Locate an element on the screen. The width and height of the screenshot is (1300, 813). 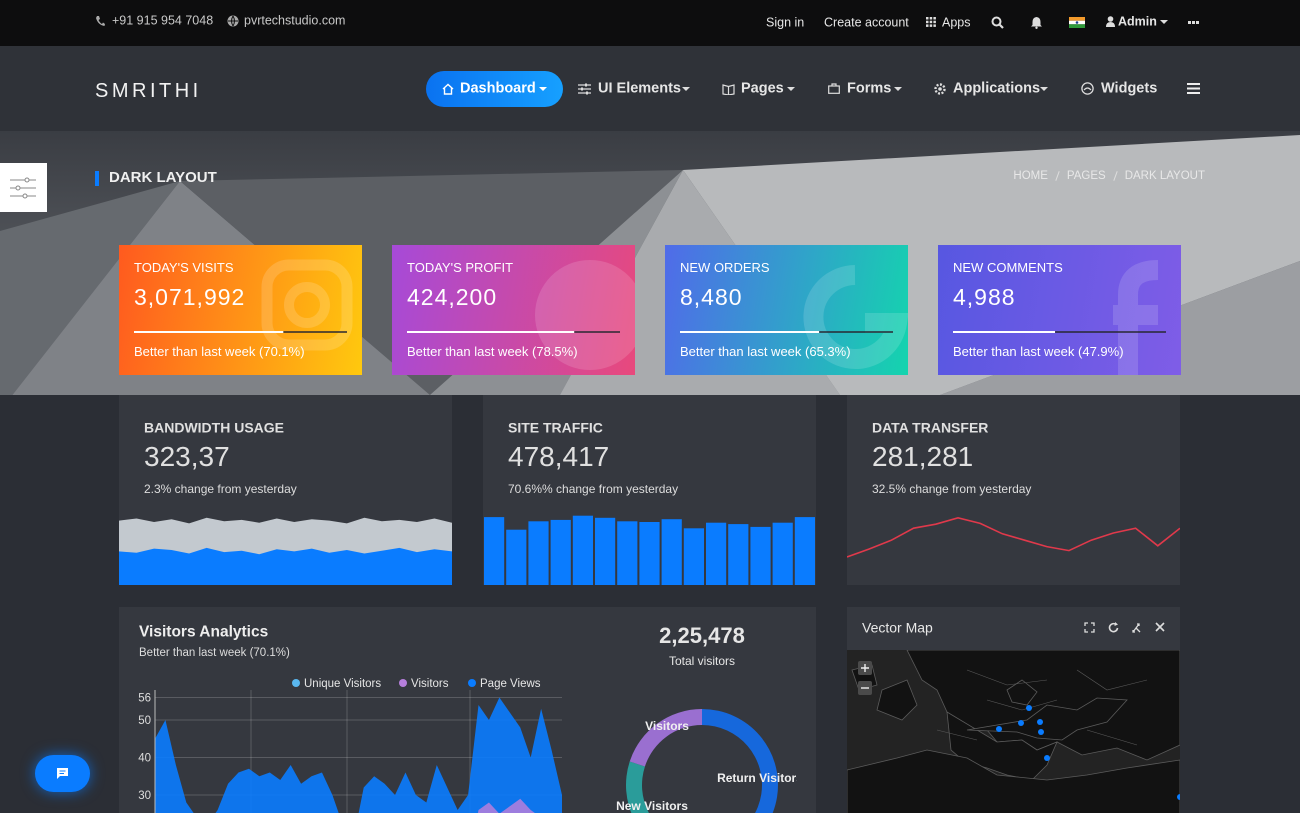
apps-icon is located at coordinates (931, 22).